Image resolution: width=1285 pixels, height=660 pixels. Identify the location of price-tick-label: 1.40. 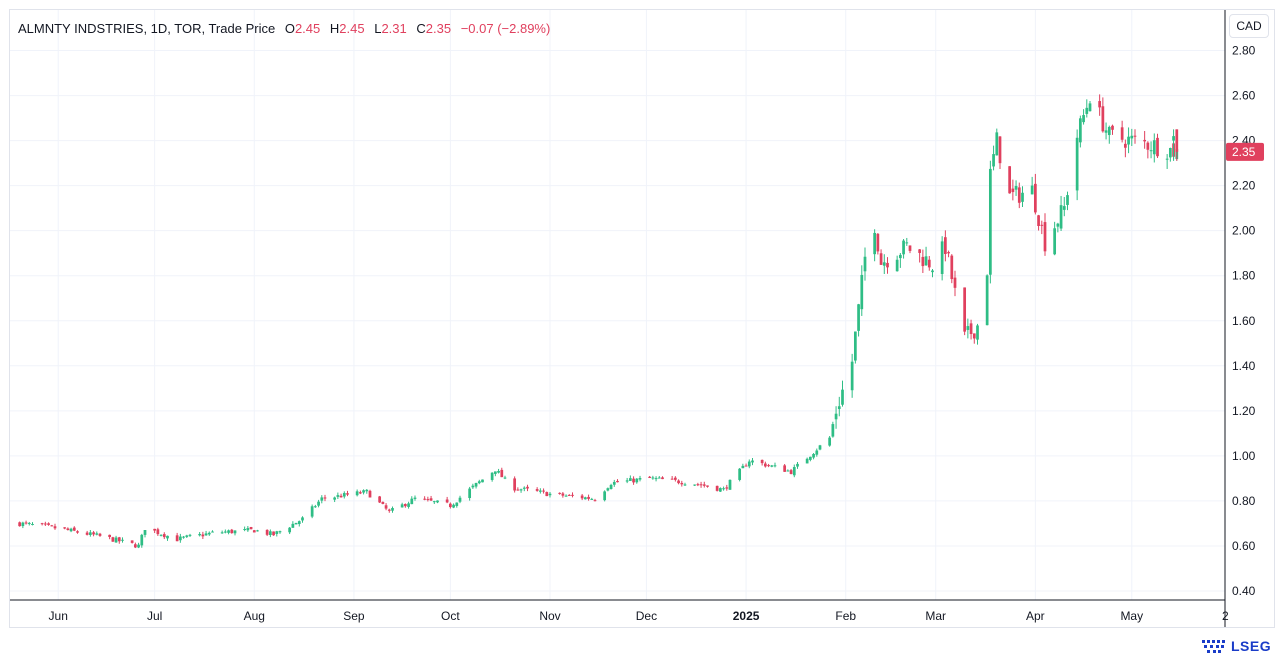
(1244, 366).